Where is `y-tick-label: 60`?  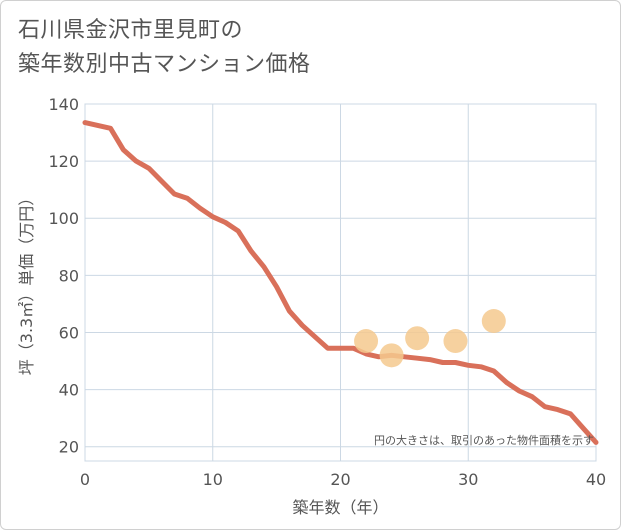
y-tick-label: 60 is located at coordinates (69, 332).